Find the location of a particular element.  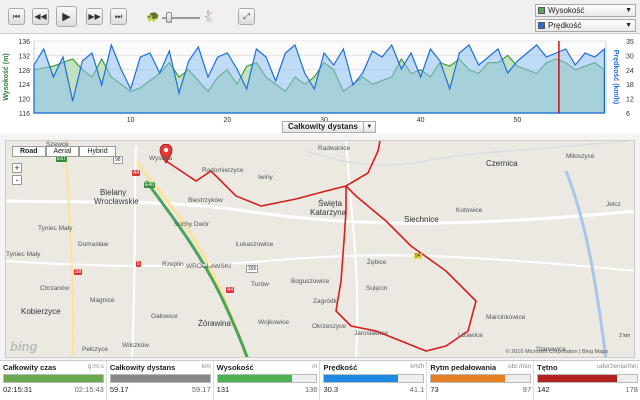

x-axis-tick-label: 10 is located at coordinates (131, 120).